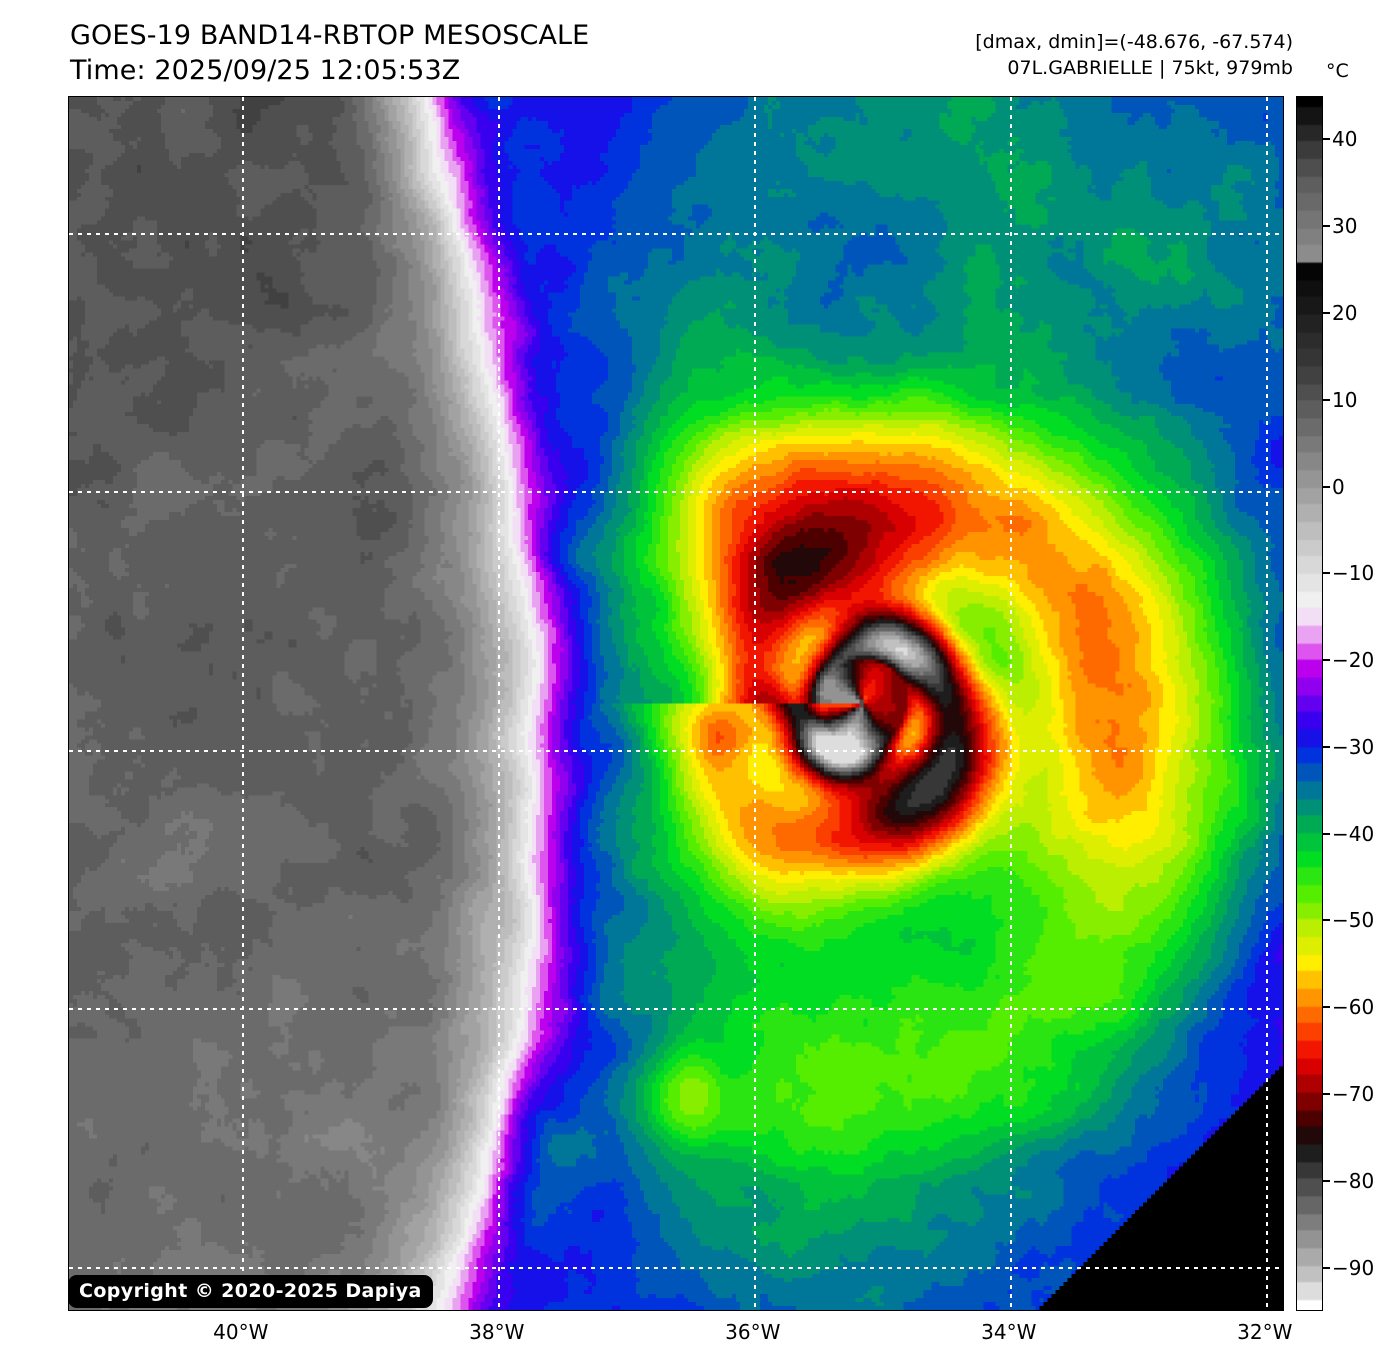 This screenshot has width=1389, height=1359. What do you see at coordinates (1150, 67) in the screenshot?
I see `storm-info-label: 07L.GABRIELLE | 75kt, 979mb` at bounding box center [1150, 67].